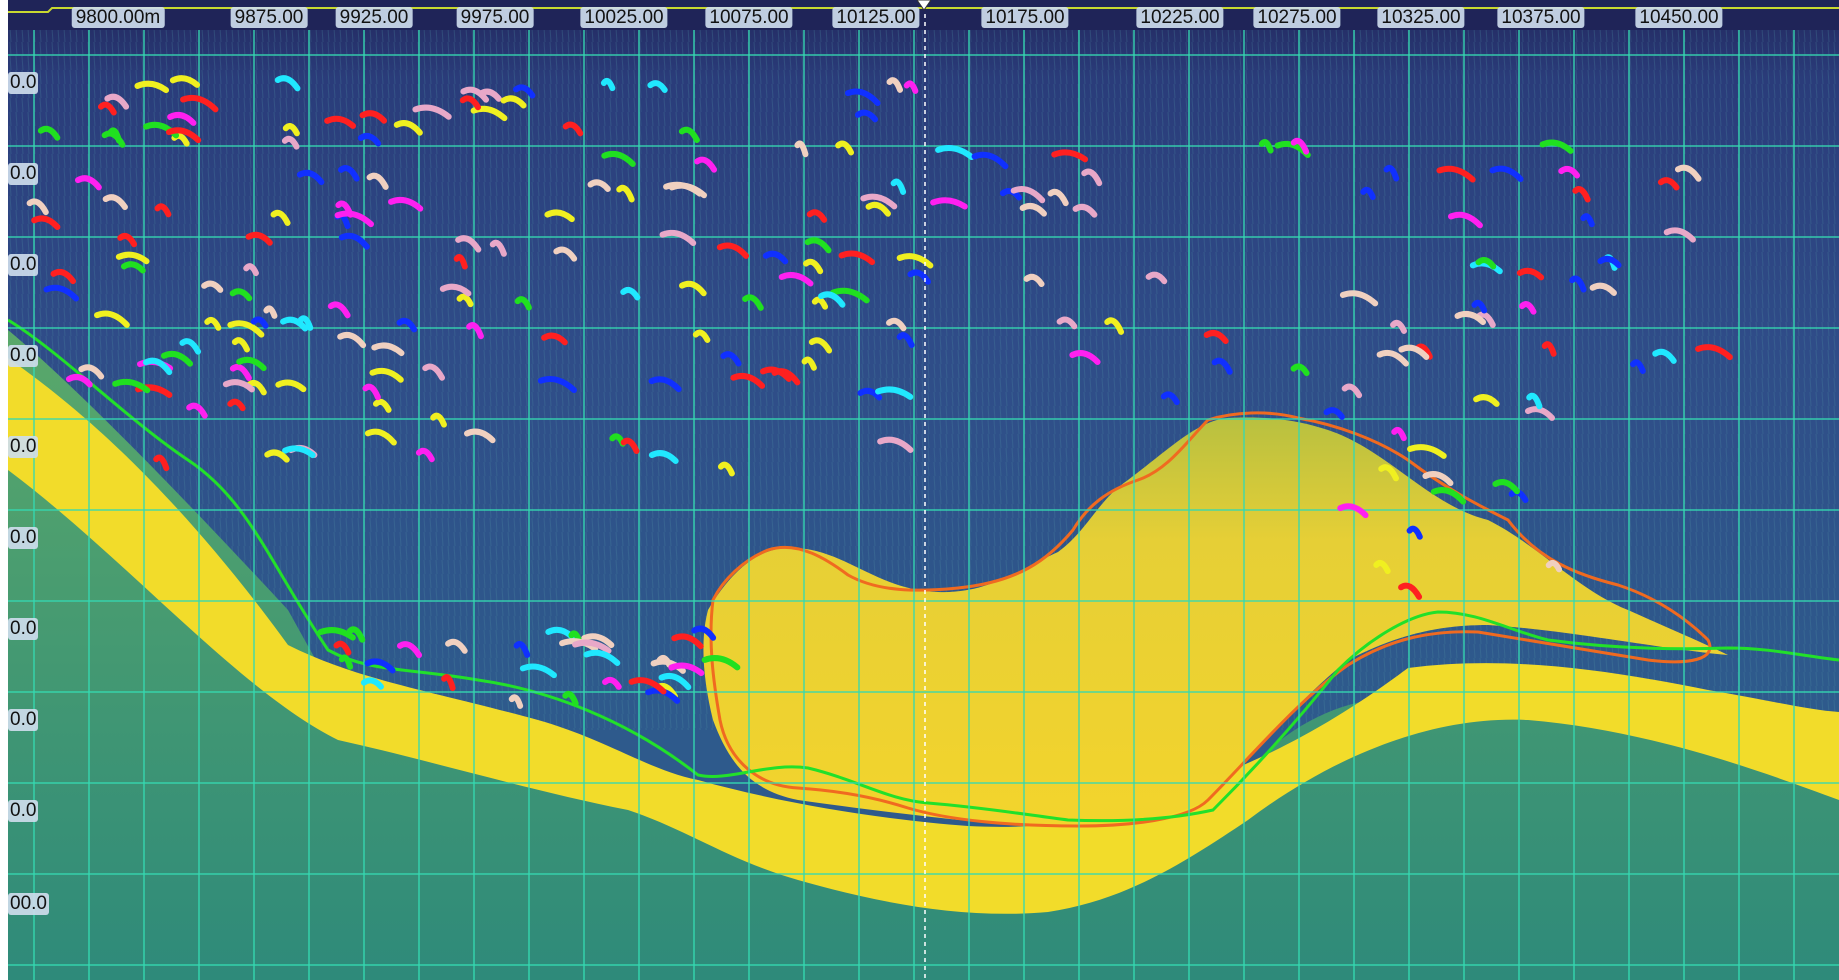  Describe the element at coordinates (924, 7) in the screenshot. I see `cursor-marker-icon` at that location.